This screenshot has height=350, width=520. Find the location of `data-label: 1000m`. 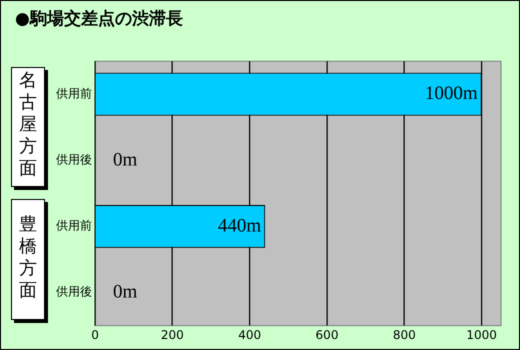

data-label: 1000m is located at coordinates (451, 93).